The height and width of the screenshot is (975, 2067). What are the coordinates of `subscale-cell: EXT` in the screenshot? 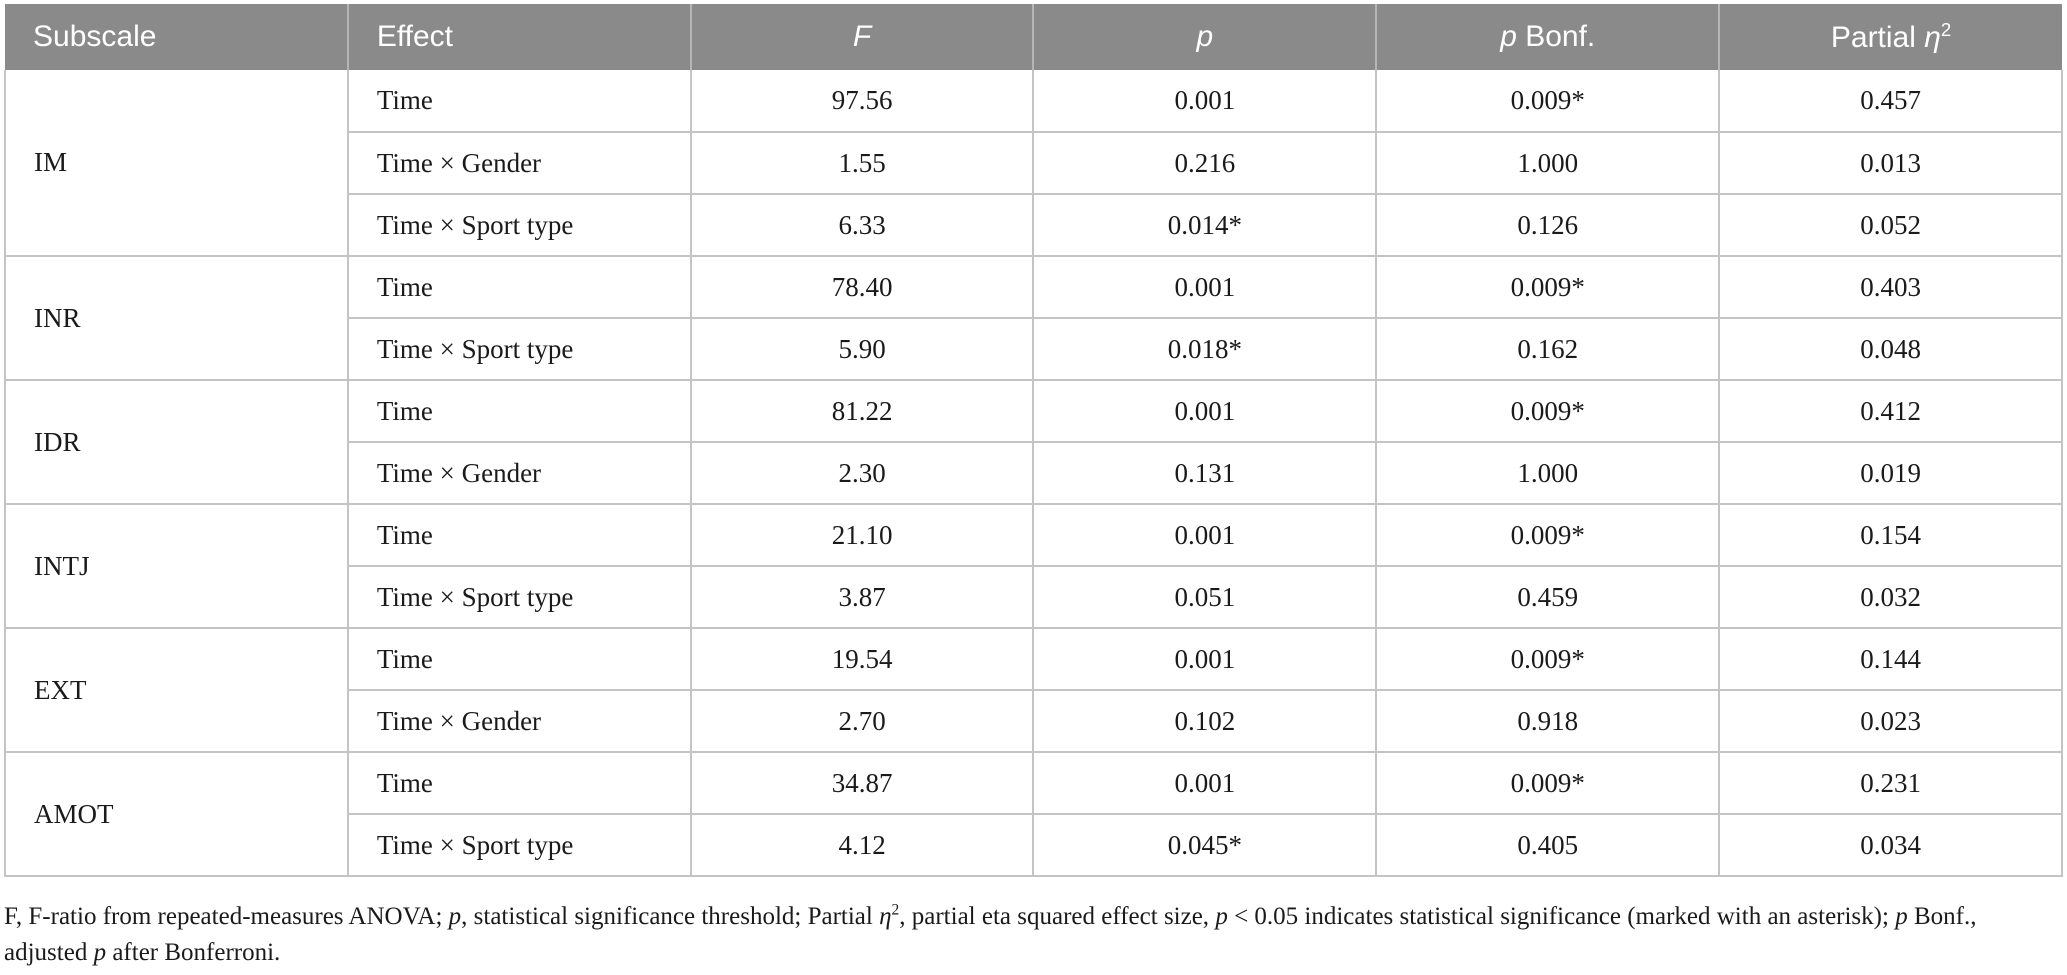 It's located at (176, 690).